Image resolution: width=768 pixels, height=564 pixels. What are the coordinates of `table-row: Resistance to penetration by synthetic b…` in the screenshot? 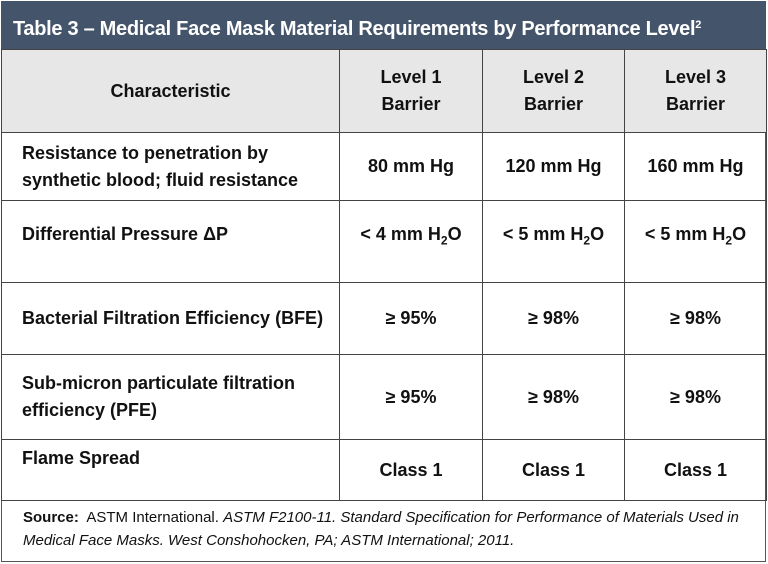 It's located at (384, 166).